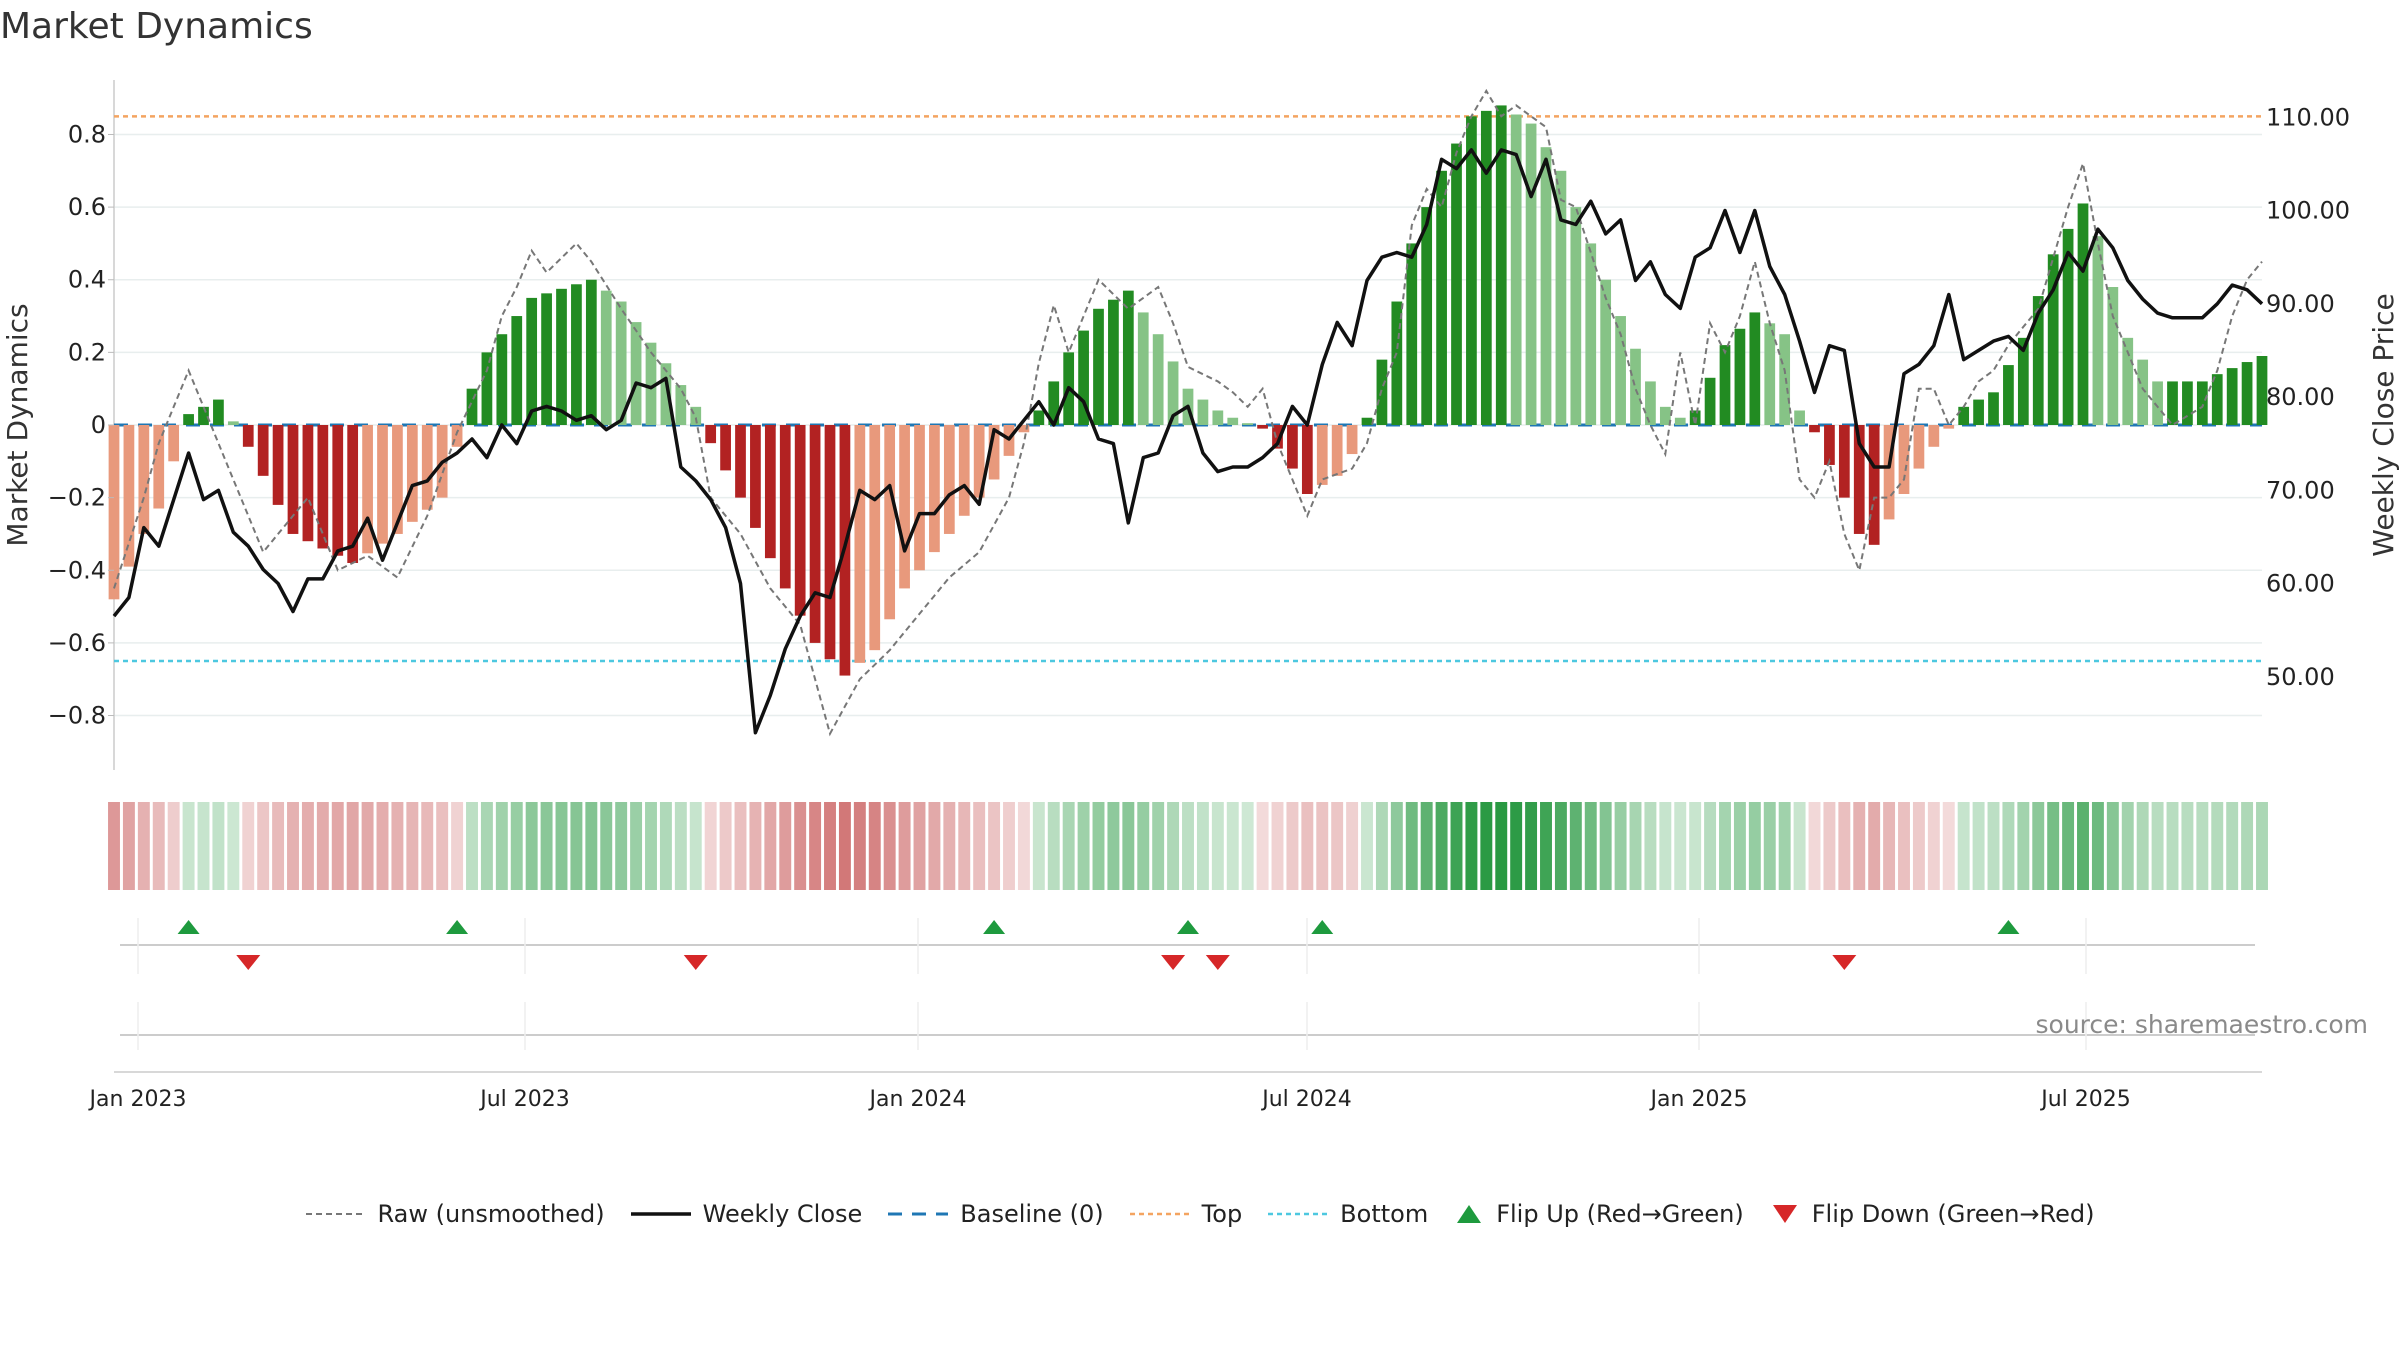 The image size is (2400, 1350). What do you see at coordinates (455, 1214) in the screenshot?
I see `legend-item-raw: Raw (unsmoothed)` at bounding box center [455, 1214].